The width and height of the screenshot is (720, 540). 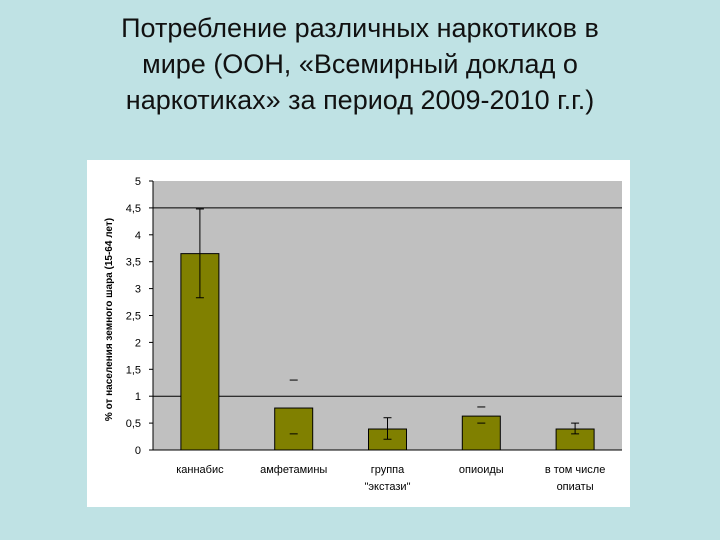 What do you see at coordinates (133, 370) in the screenshot?
I see `y-tick-label: 1,5` at bounding box center [133, 370].